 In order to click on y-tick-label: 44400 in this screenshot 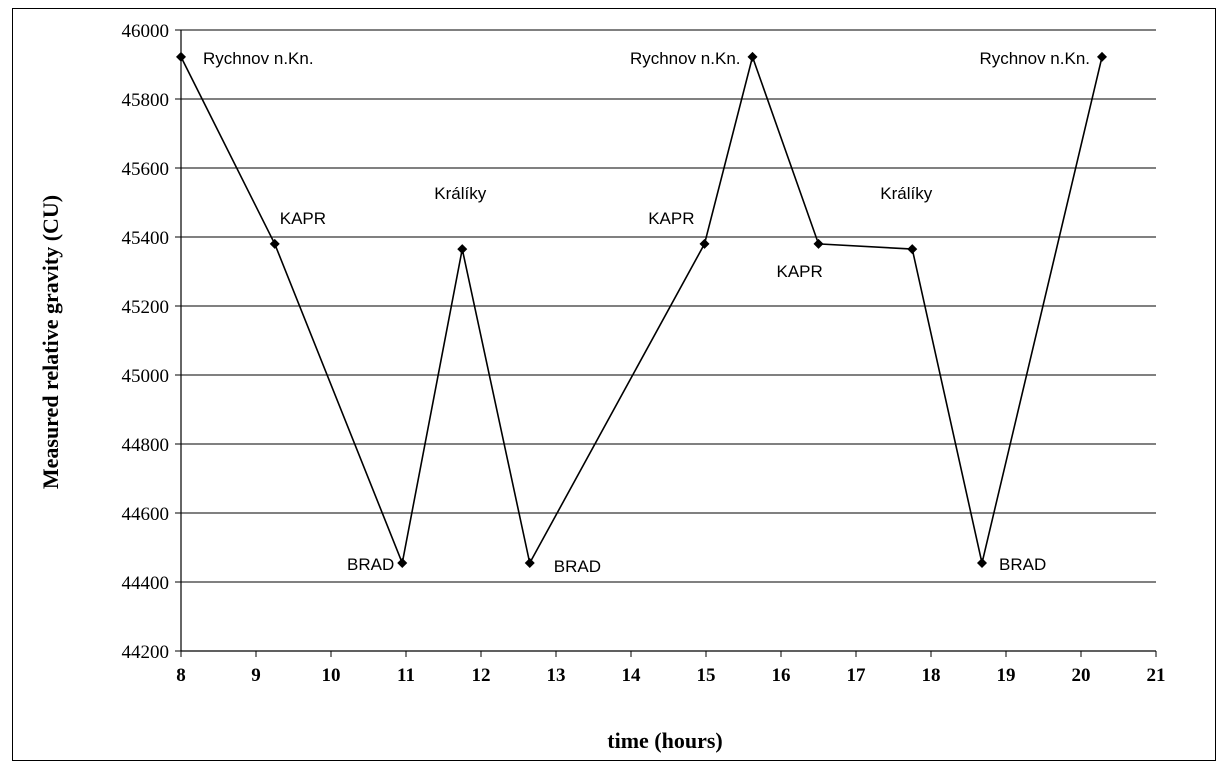, I will do `click(146, 583)`.